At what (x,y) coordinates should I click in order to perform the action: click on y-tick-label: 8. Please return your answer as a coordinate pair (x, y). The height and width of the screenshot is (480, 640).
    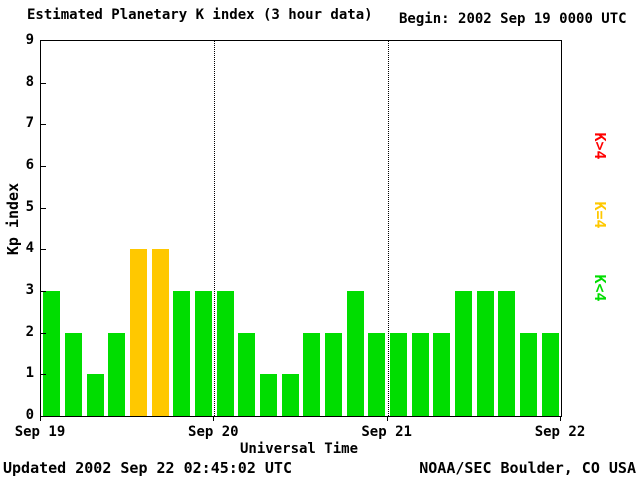
    Looking at the image, I should click on (29, 81).